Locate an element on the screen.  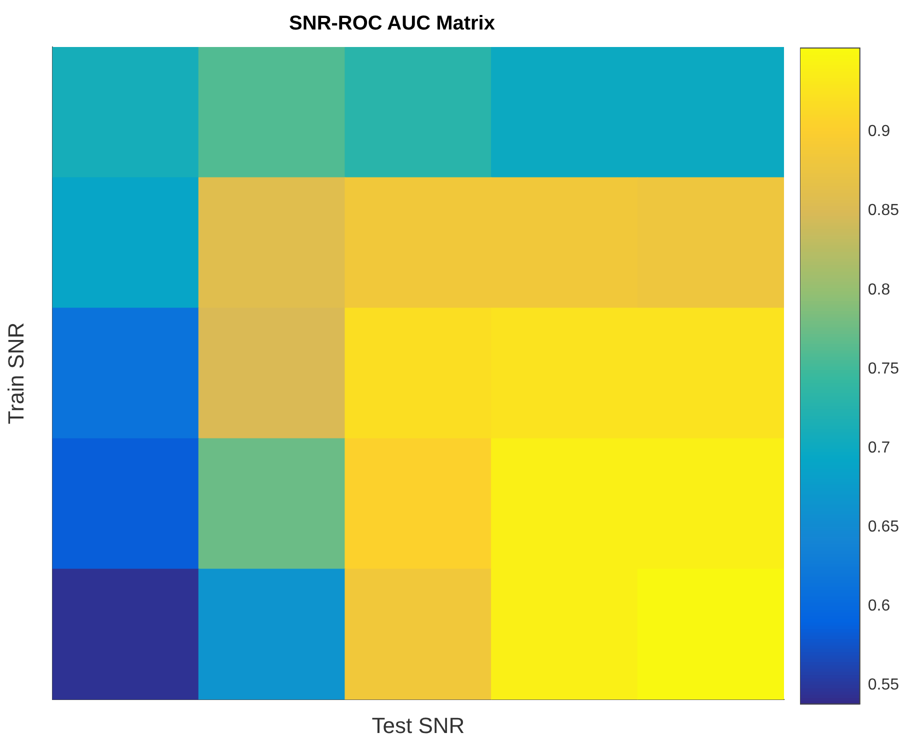
y-axis-title: Train SNR is located at coordinates (15, 373).